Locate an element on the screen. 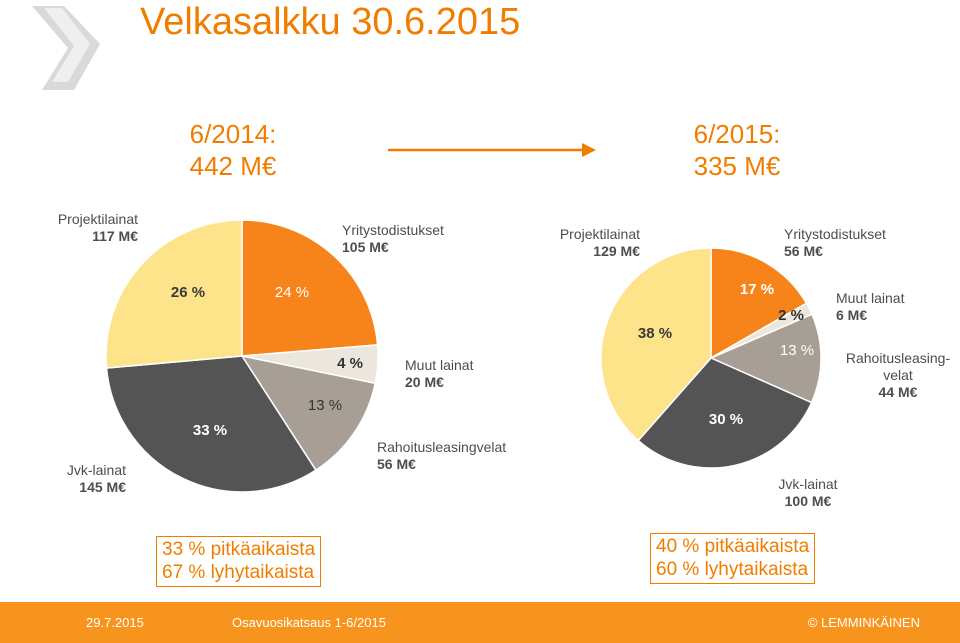  label-2015-jvk-lainat: Jvk-lainat 100 M€ is located at coordinates (808, 492).